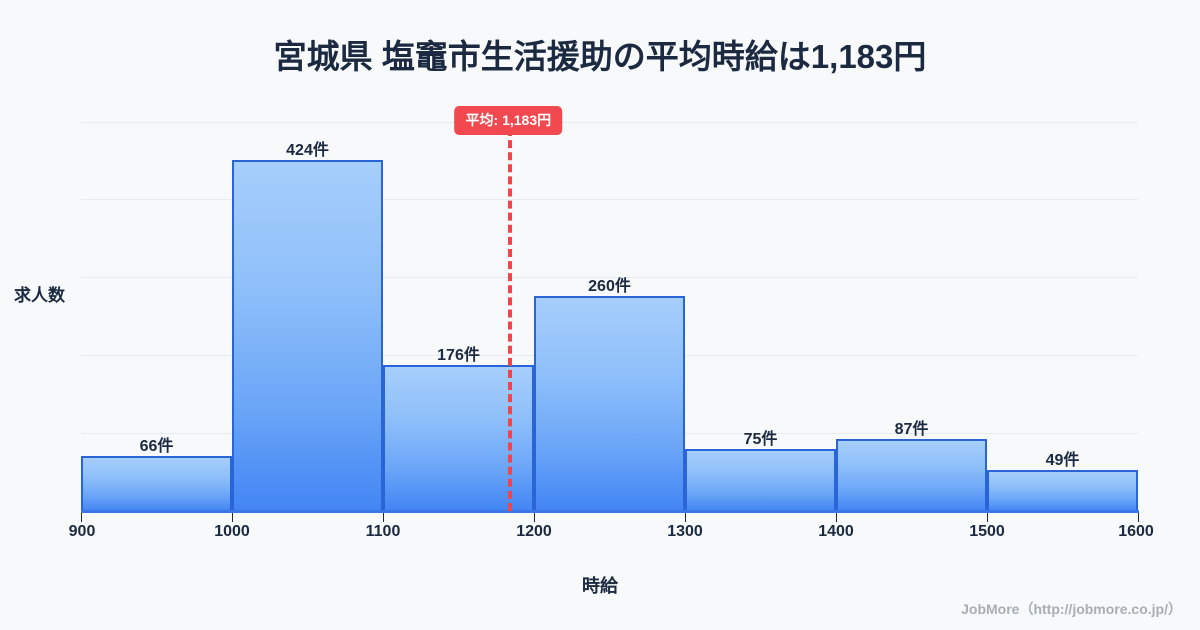 The width and height of the screenshot is (1200, 630). Describe the element at coordinates (39, 295) in the screenshot. I see `y-axis-title: 求人数` at that location.